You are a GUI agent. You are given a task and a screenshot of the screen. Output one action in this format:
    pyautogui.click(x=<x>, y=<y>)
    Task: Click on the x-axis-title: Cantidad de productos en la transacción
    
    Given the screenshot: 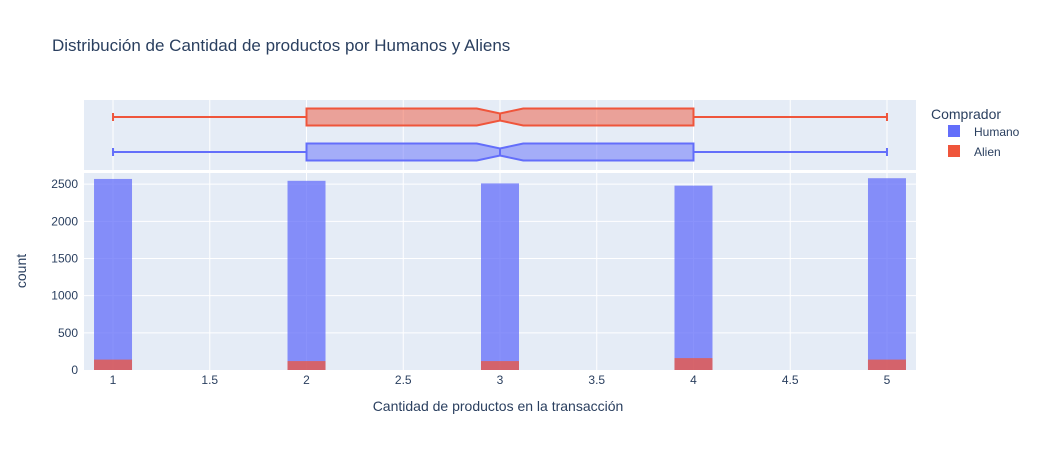 What is the action you would take?
    pyautogui.click(x=498, y=406)
    